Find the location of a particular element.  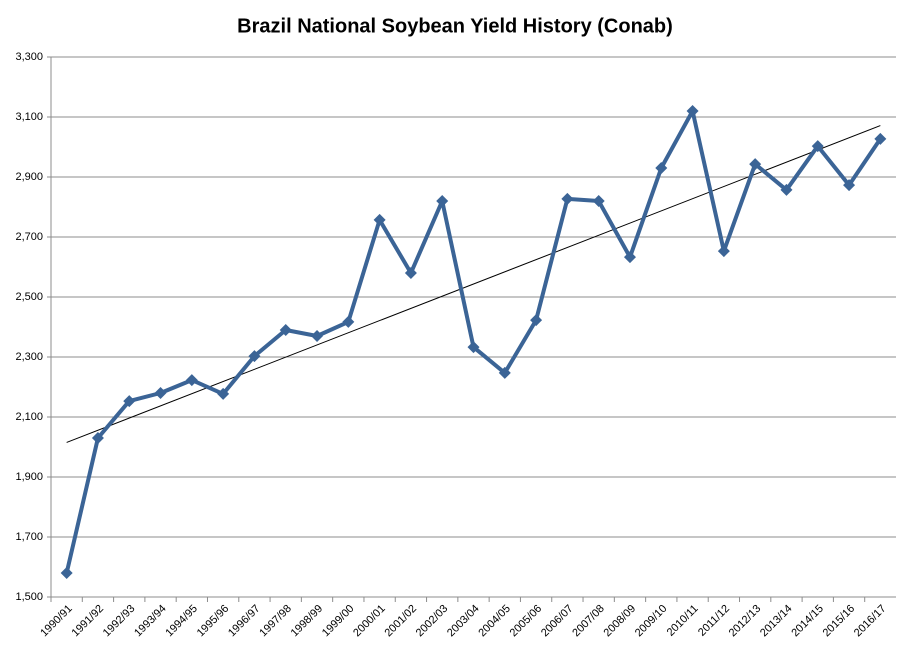

y-tick-label: 2,300 is located at coordinates (29, 357).